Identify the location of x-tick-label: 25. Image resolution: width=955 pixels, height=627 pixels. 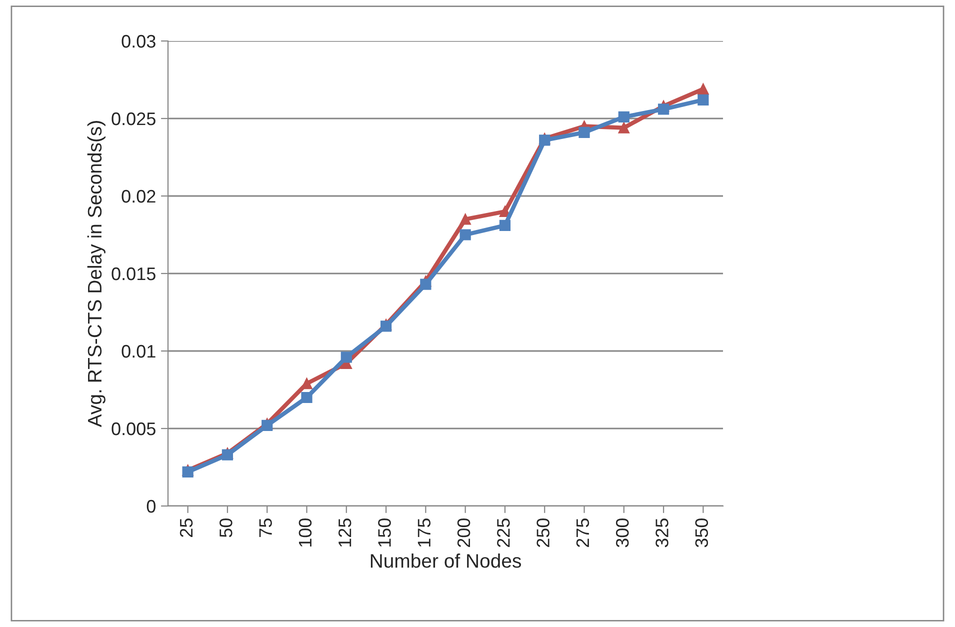
(186, 527).